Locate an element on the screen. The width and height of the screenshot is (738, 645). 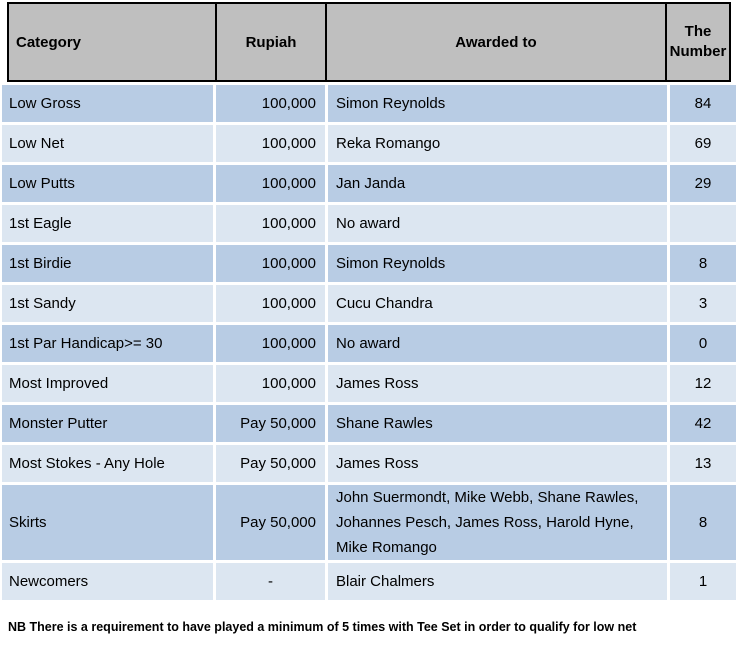
header-the-number: The Number is located at coordinates (697, 42).